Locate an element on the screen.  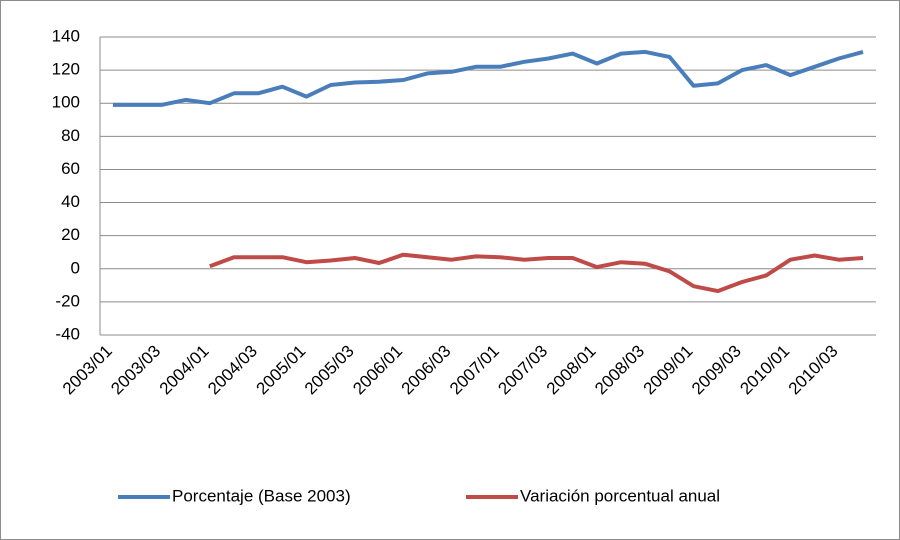
y-tick-label: -40 is located at coordinates (67, 333).